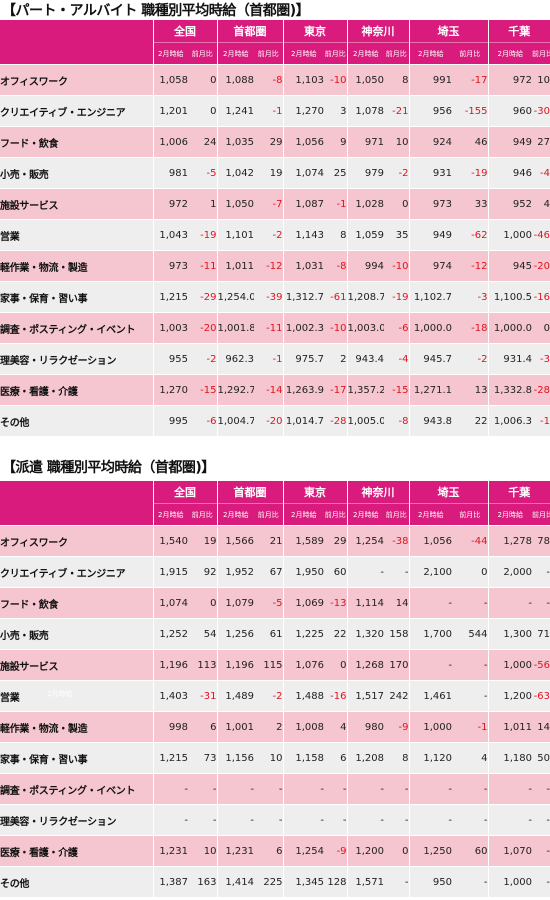 Image resolution: width=550 pixels, height=900 pixels. What do you see at coordinates (365, 727) in the screenshot?
I see `wage-cell: 980` at bounding box center [365, 727].